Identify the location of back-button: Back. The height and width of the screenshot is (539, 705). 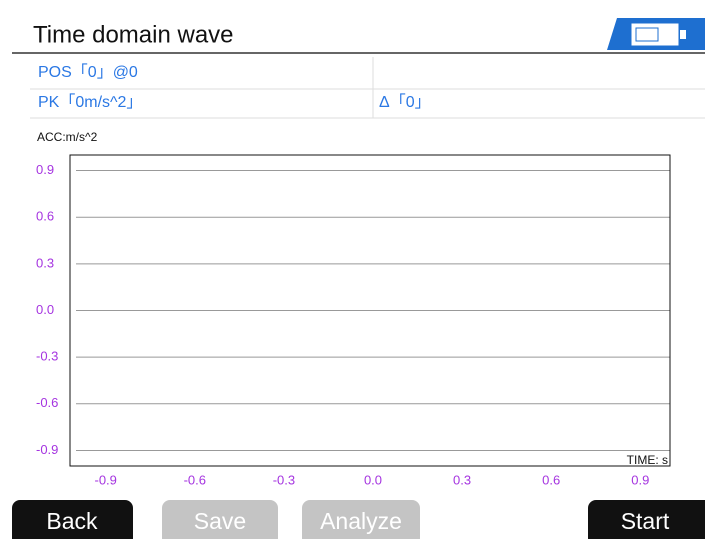
(72, 519).